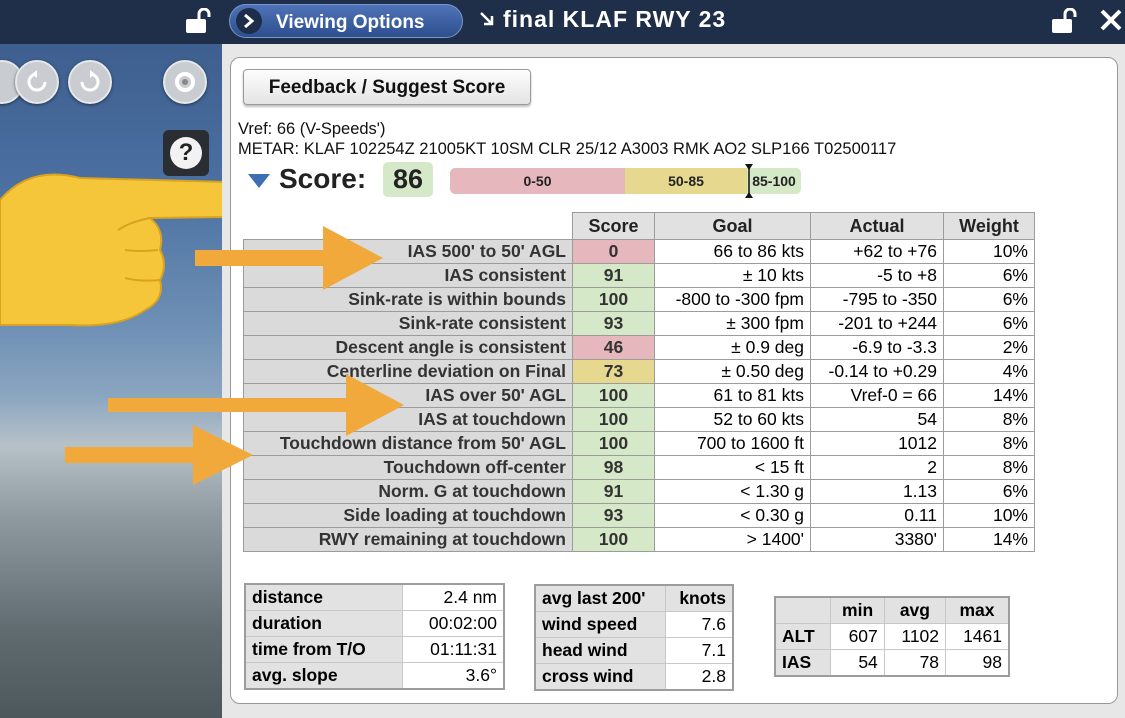 The width and height of the screenshot is (1125, 718). Describe the element at coordinates (453, 649) in the screenshot. I see `stat-value: 01:11:31` at that location.